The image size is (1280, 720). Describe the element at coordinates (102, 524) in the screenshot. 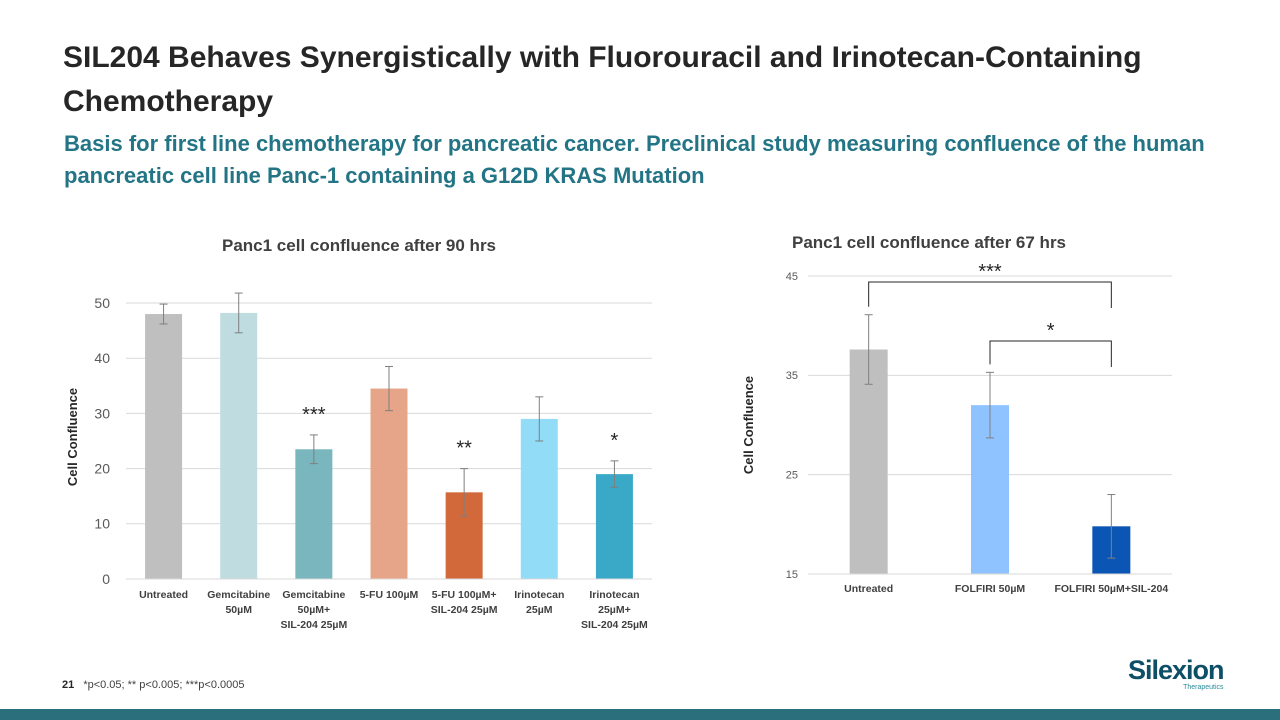

I see `y-tick-label: 10` at that location.